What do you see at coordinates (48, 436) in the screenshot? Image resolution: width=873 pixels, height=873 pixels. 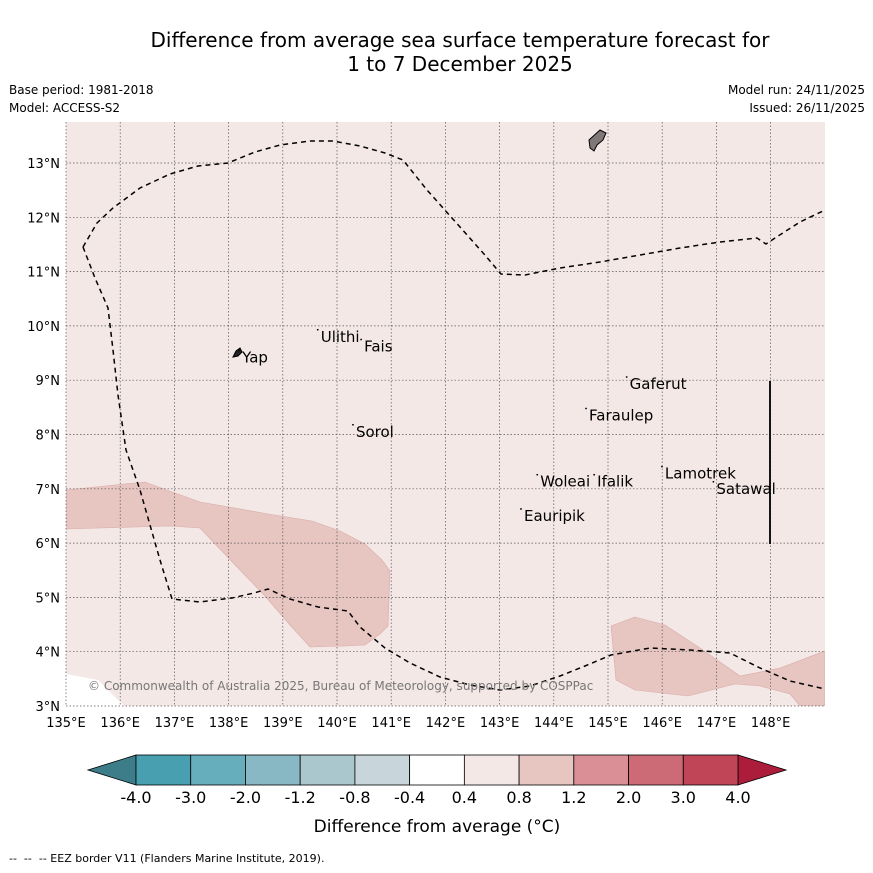 I see `lat-tick-label: 8°N` at bounding box center [48, 436].